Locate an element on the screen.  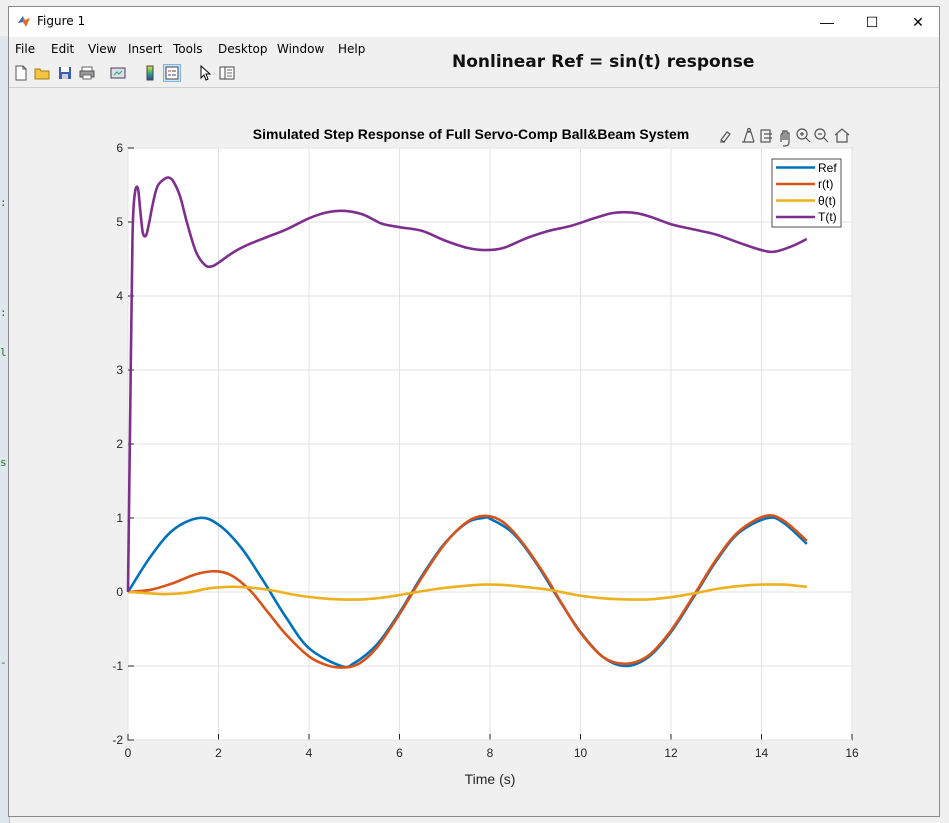
legend-button is located at coordinates (172, 73).